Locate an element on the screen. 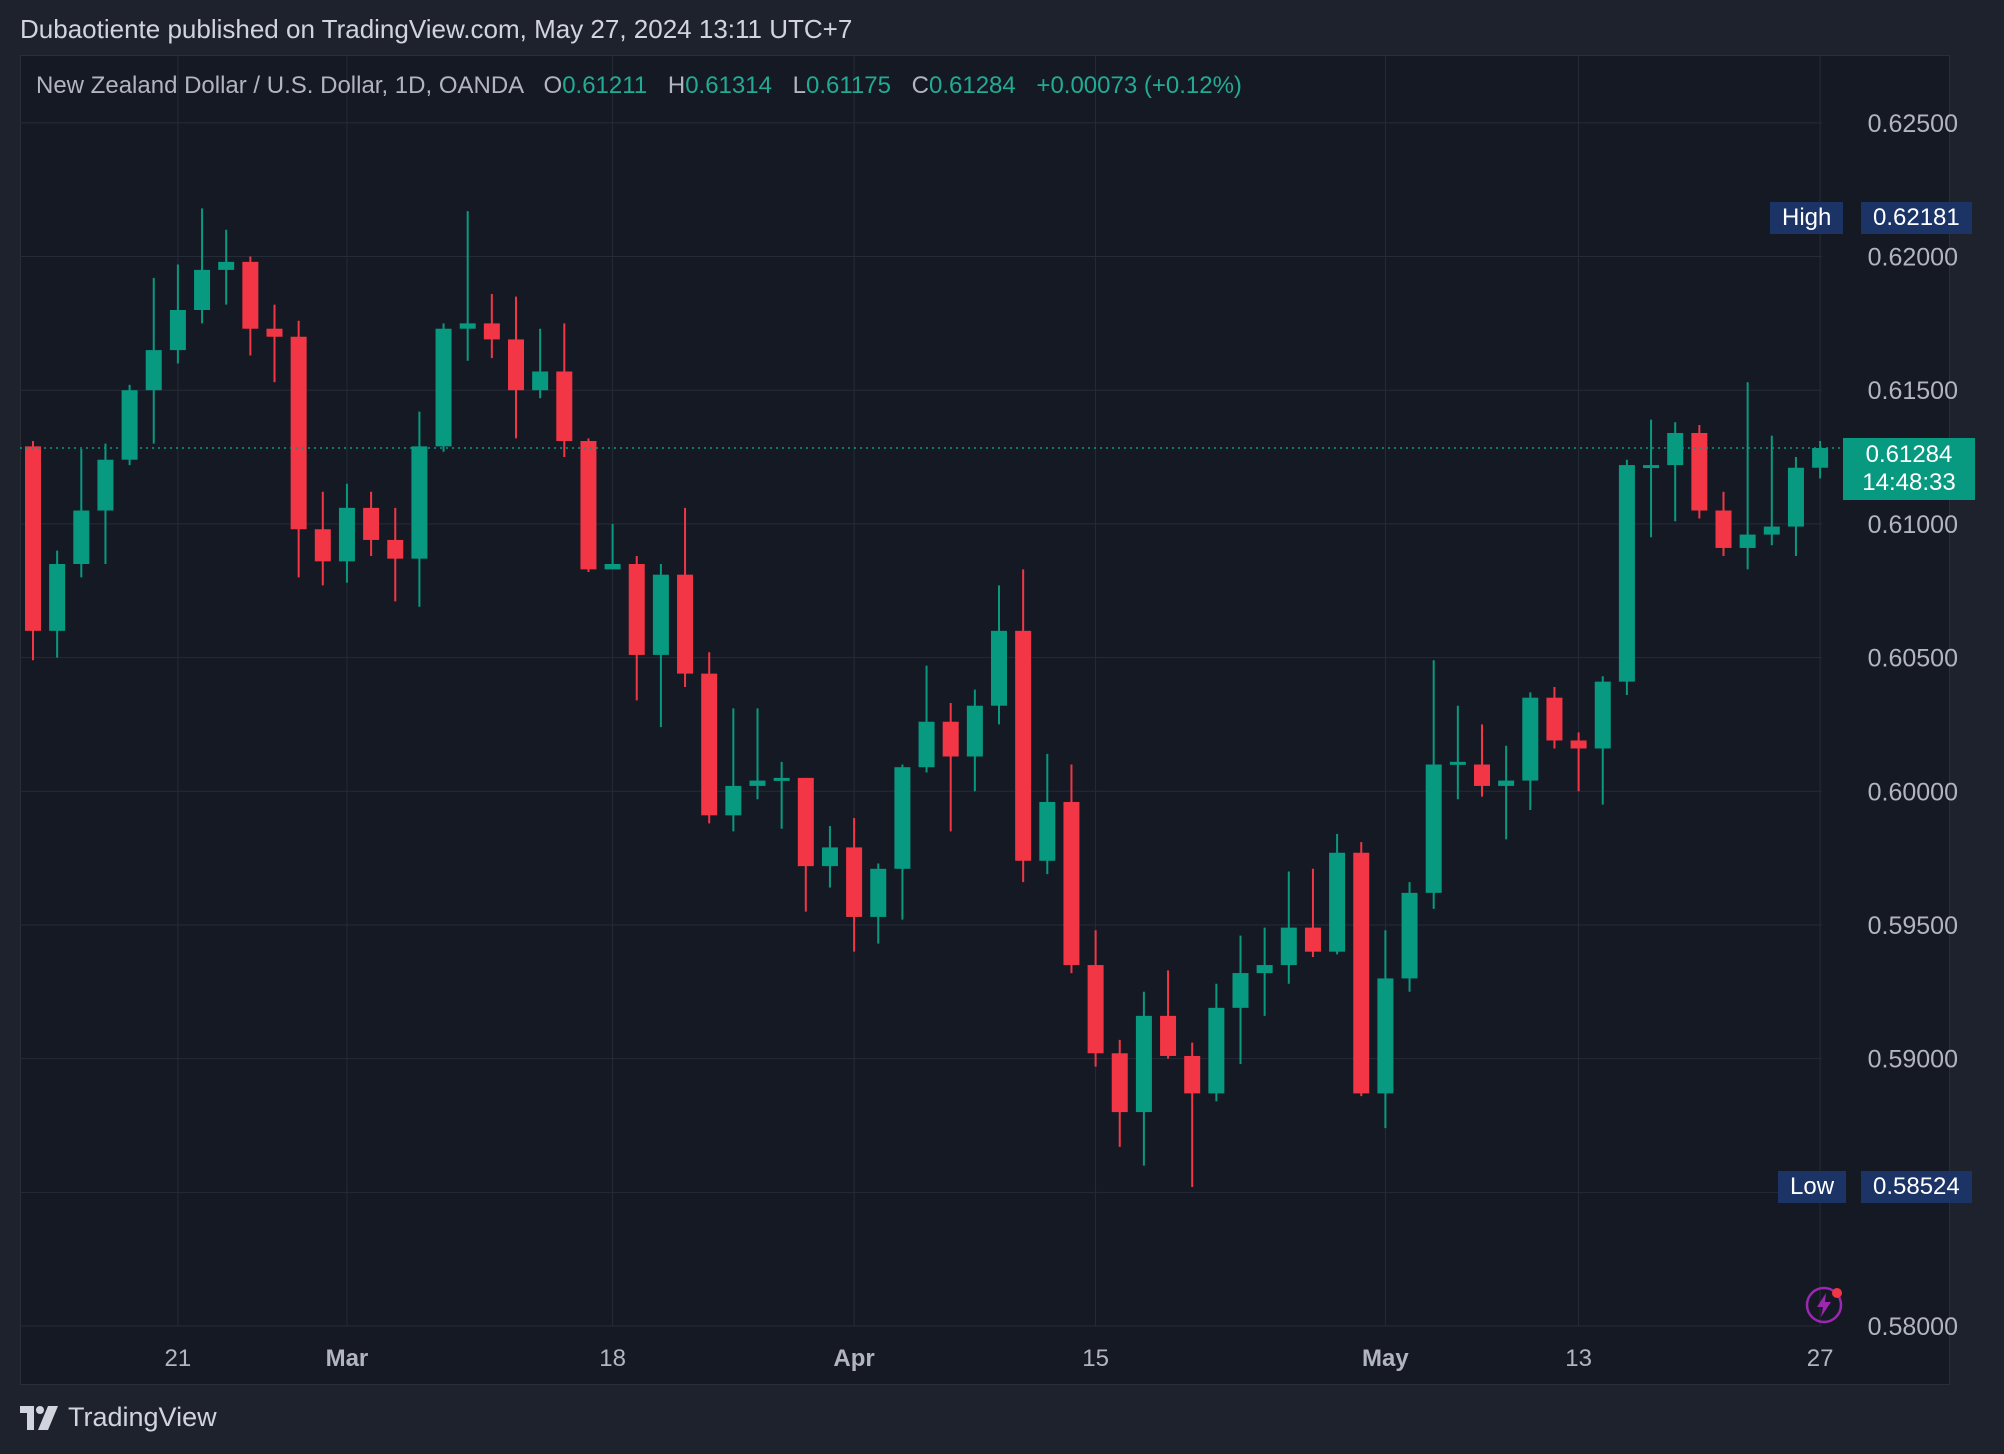 This screenshot has height=1454, width=2004. time-tick-label: May is located at coordinates (1385, 1358).